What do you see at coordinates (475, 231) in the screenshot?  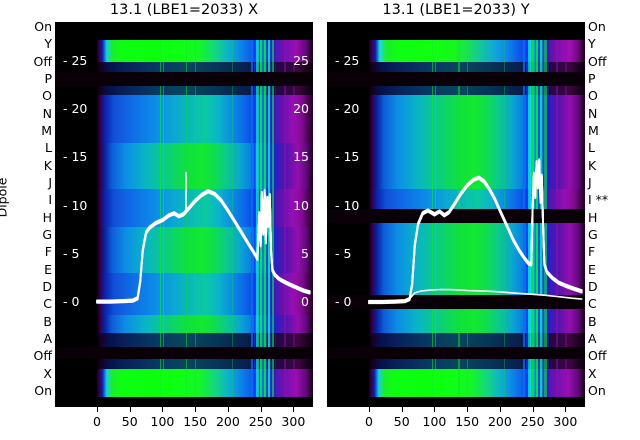 I see `trace-line` at bounding box center [475, 231].